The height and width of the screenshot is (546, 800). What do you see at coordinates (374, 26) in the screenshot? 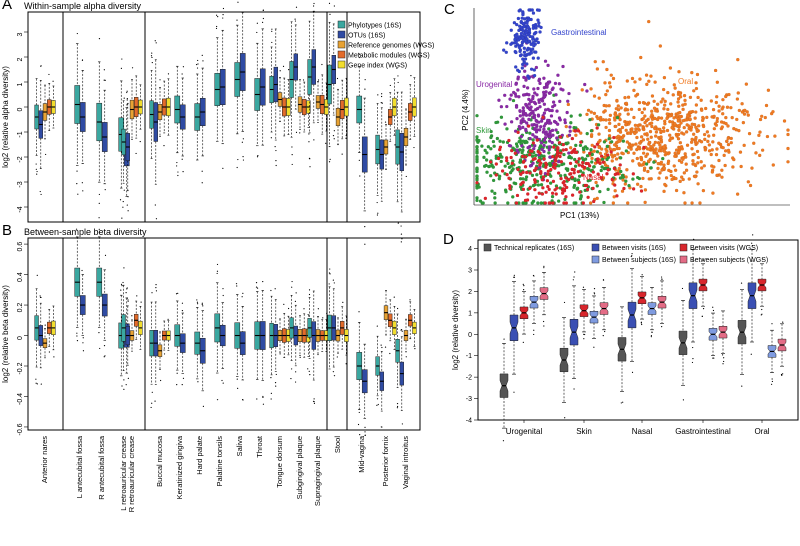
I see `legend-label: Phylotypes (16S)` at bounding box center [374, 26].